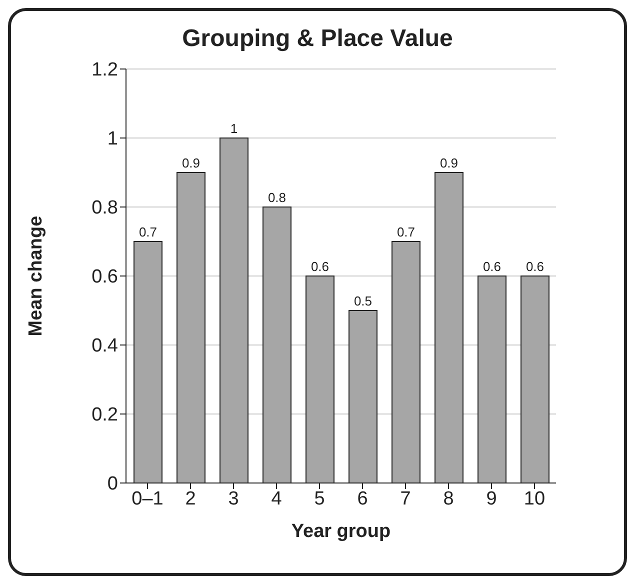 This screenshot has width=635, height=584. I want to click on chart-title: Grouping & Place Value, so click(317, 39).